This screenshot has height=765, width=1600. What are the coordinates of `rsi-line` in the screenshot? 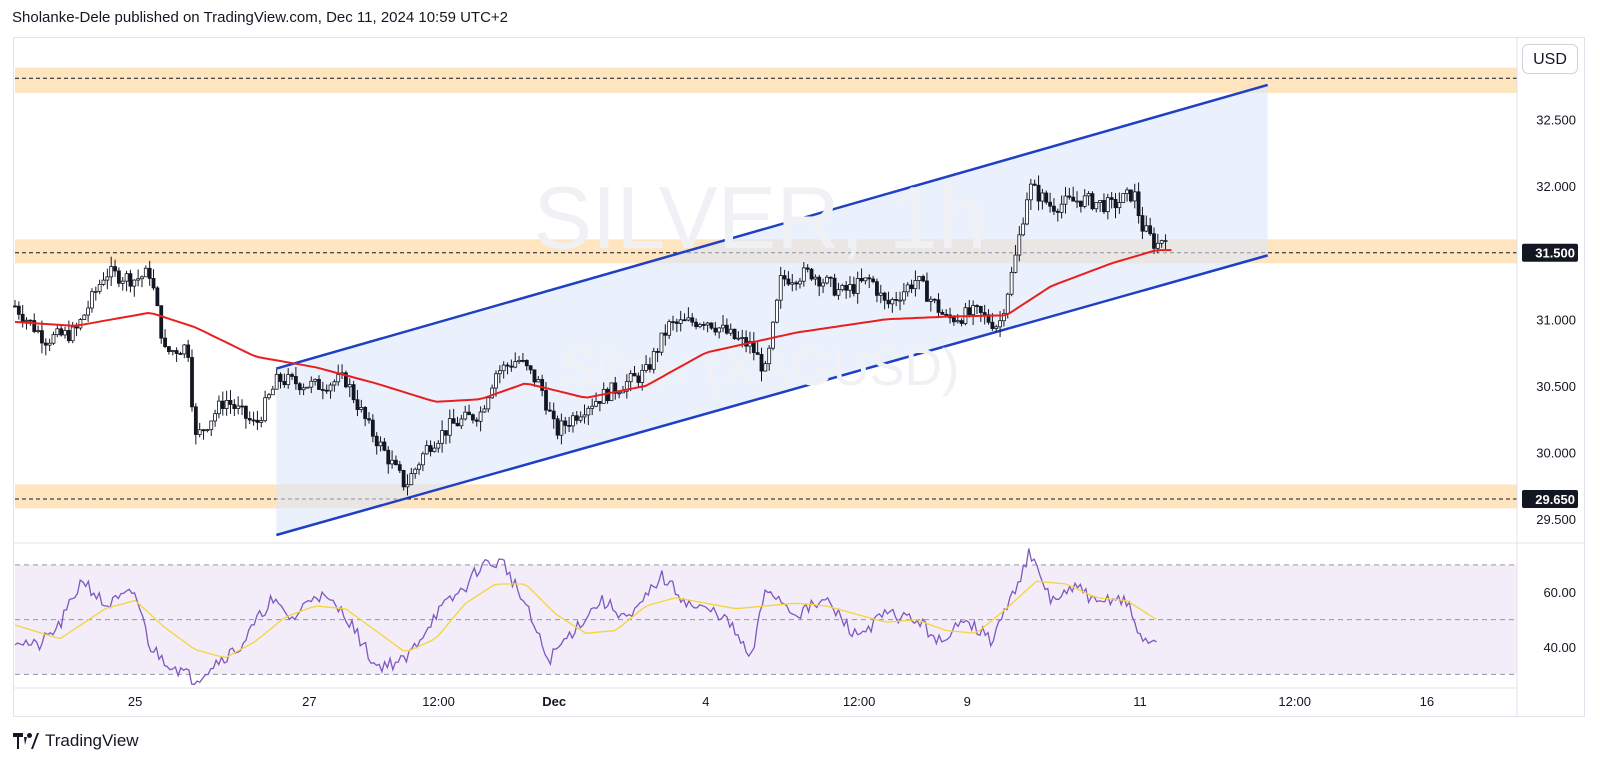 It's located at (585, 617).